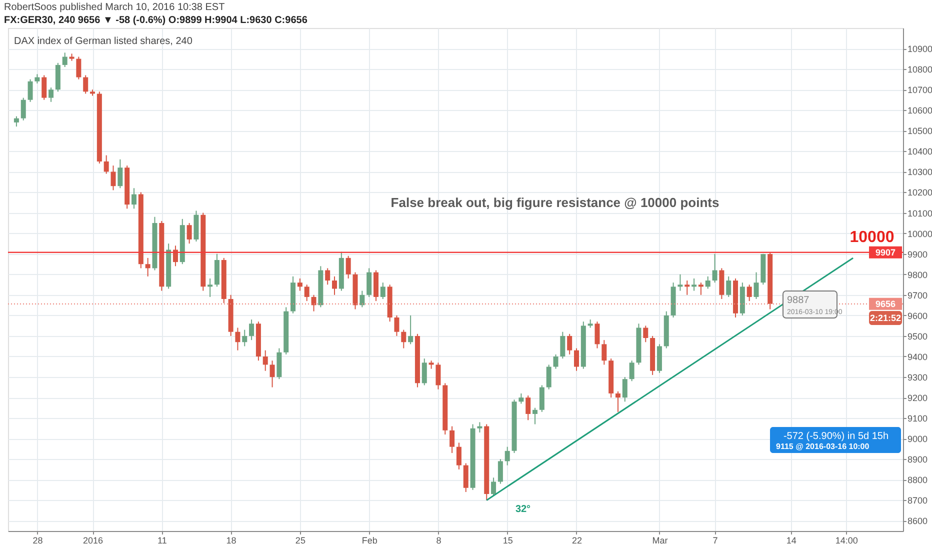  What do you see at coordinates (920, 193) in the screenshot?
I see `y-tick-label: 10200` at bounding box center [920, 193].